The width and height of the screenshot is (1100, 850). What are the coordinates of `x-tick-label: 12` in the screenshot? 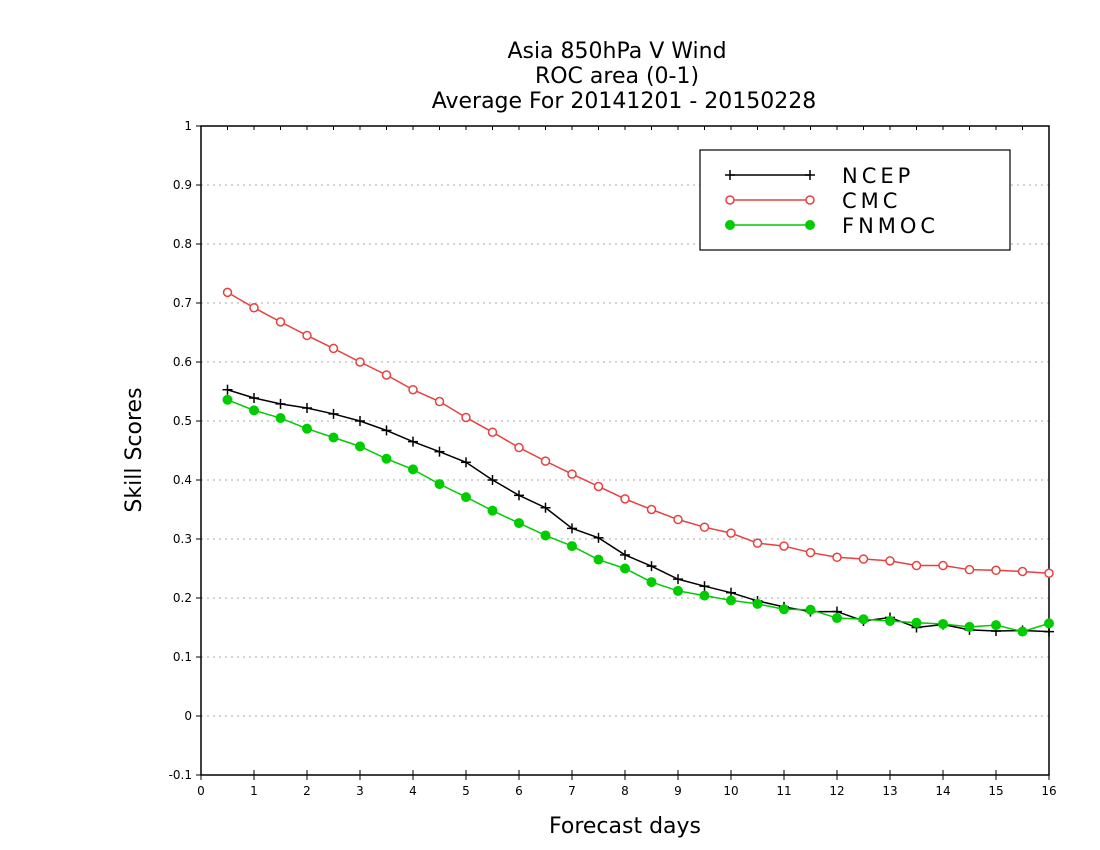 It's located at (836, 791).